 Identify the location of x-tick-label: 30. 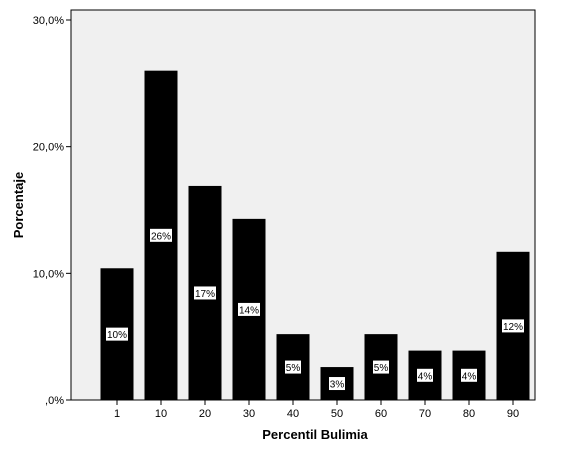
(249, 414).